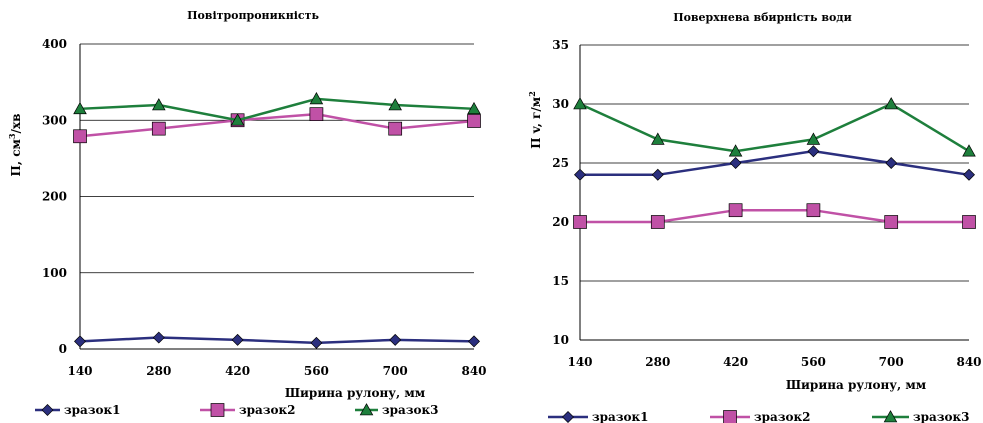 The image size is (983, 423). What do you see at coordinates (54, 273) in the screenshot?
I see `y-tick-label: 100` at bounding box center [54, 273].